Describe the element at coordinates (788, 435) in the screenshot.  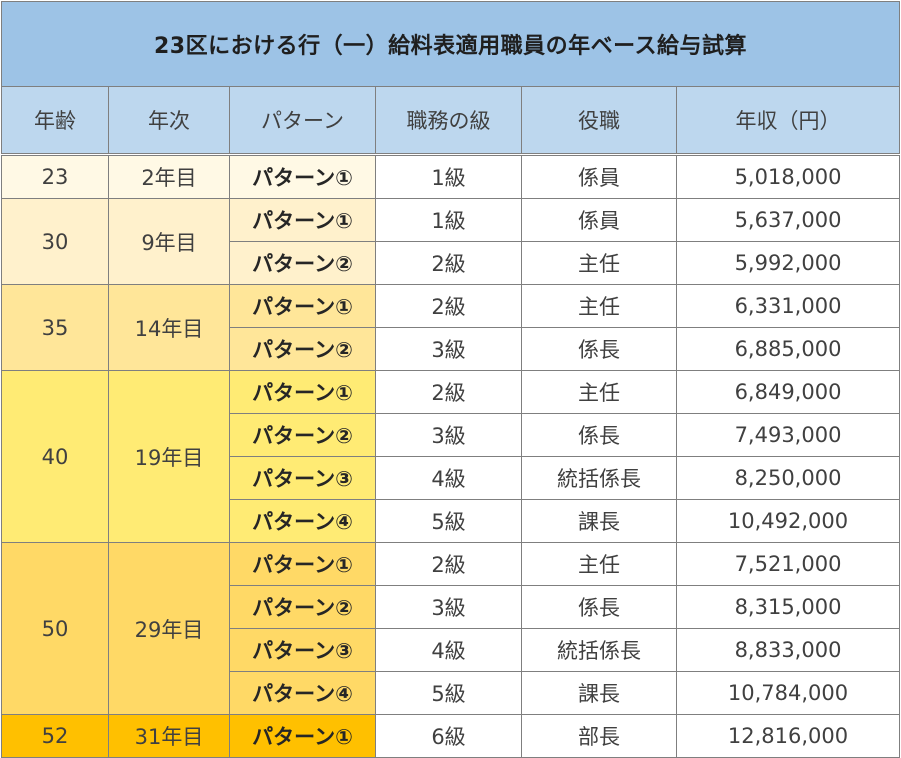
I see `income-cell: 7,493,000` at that location.